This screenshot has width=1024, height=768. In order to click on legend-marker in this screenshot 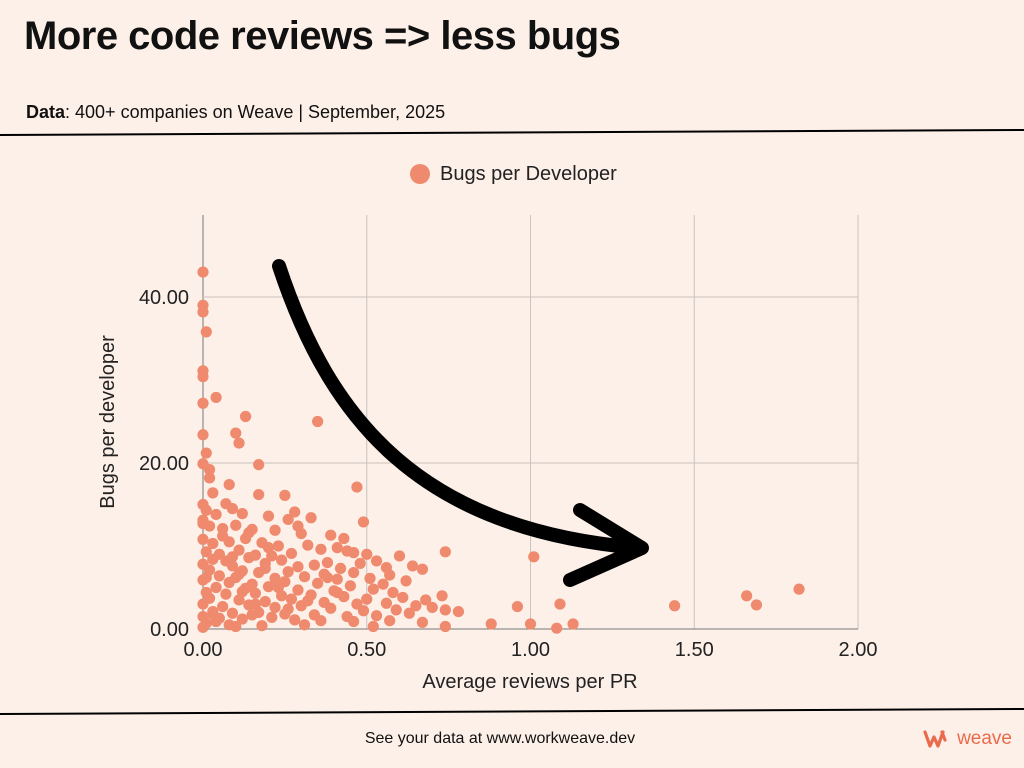, I will do `click(420, 174)`.